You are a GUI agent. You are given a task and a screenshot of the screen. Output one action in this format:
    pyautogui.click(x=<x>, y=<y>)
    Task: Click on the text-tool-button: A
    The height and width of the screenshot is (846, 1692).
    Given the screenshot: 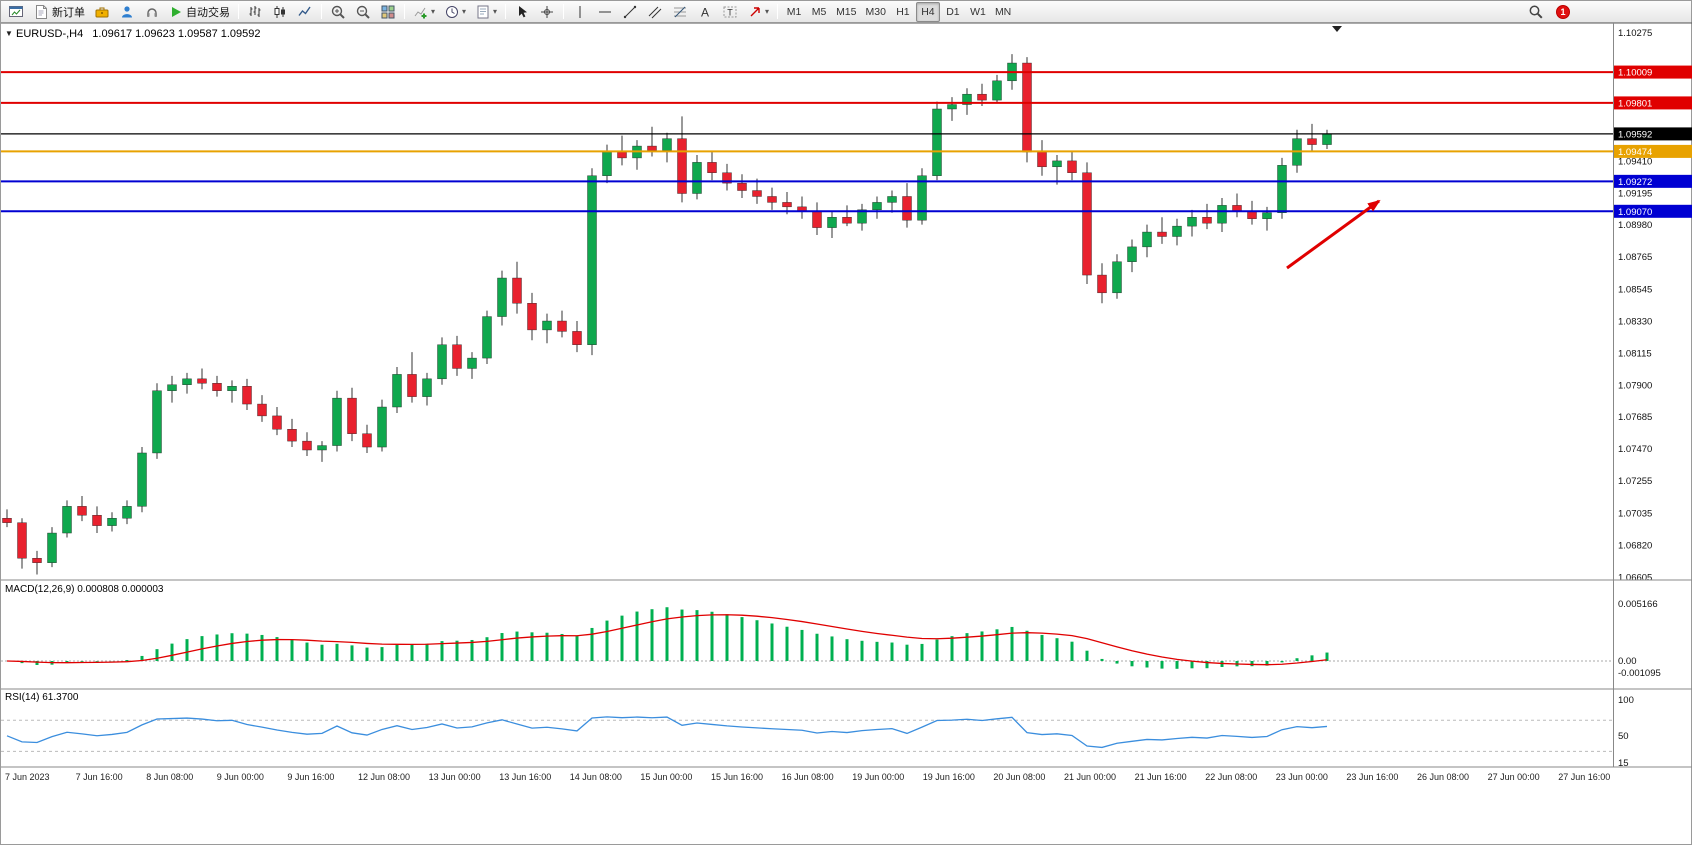 What is the action you would take?
    pyautogui.click(x=705, y=12)
    